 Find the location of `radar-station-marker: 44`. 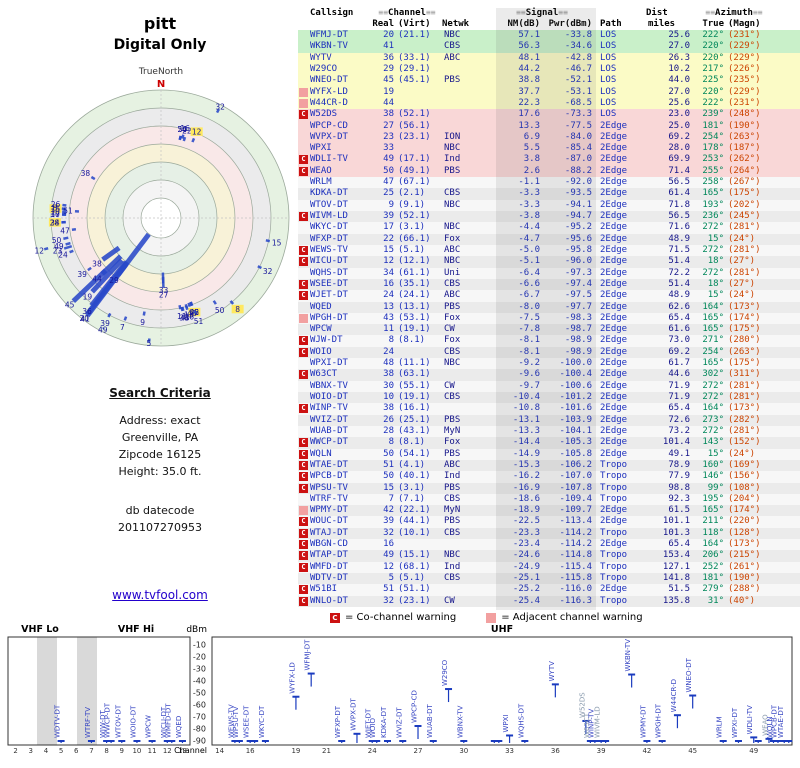

radar-station-marker: 44 is located at coordinates (107, 268).